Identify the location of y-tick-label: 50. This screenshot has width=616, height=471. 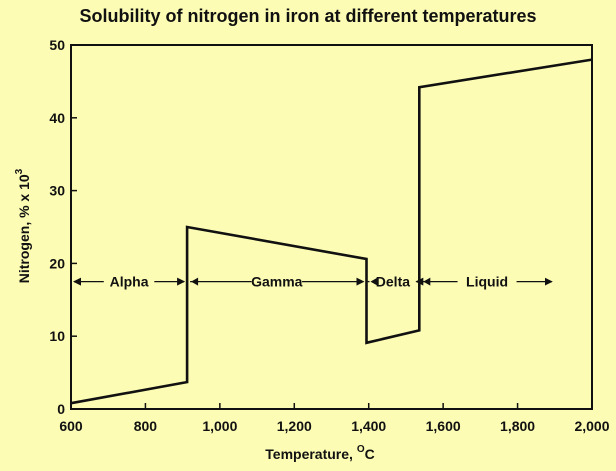
(57, 45).